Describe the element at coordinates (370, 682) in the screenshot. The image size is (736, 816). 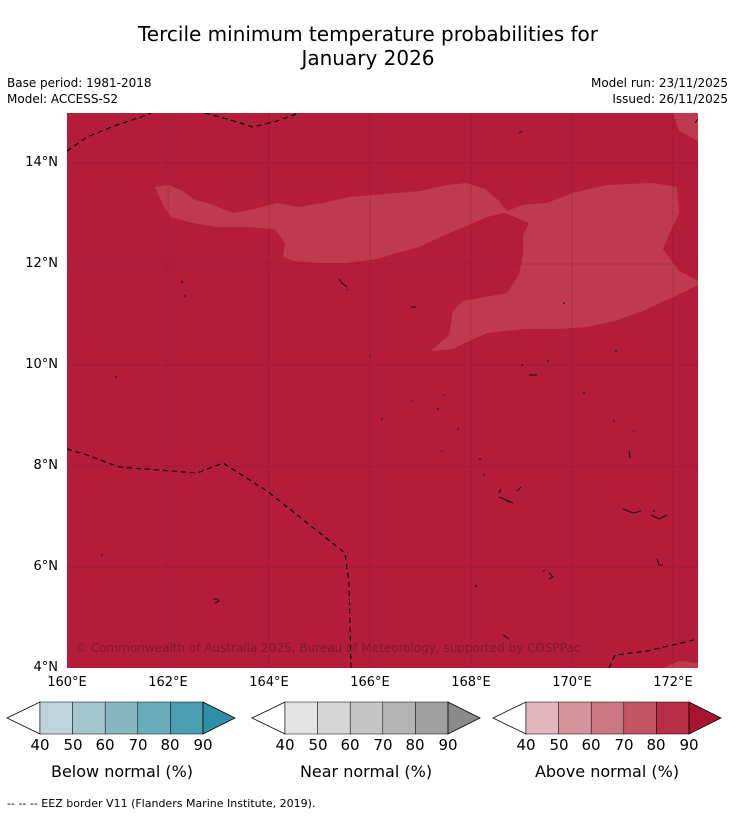
I see `lon-label: 166°E` at that location.